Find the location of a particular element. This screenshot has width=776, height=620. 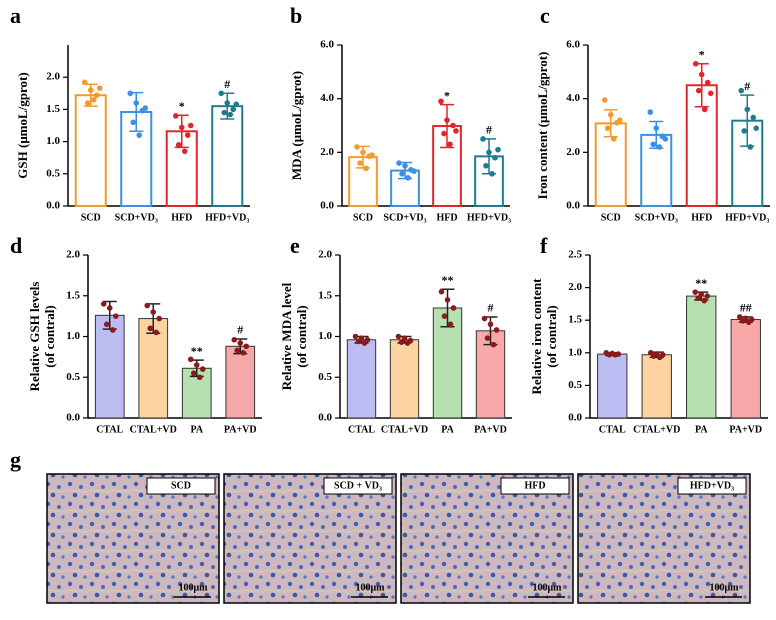

x-tick-label: HFD+VD₃ is located at coordinates (489, 217).